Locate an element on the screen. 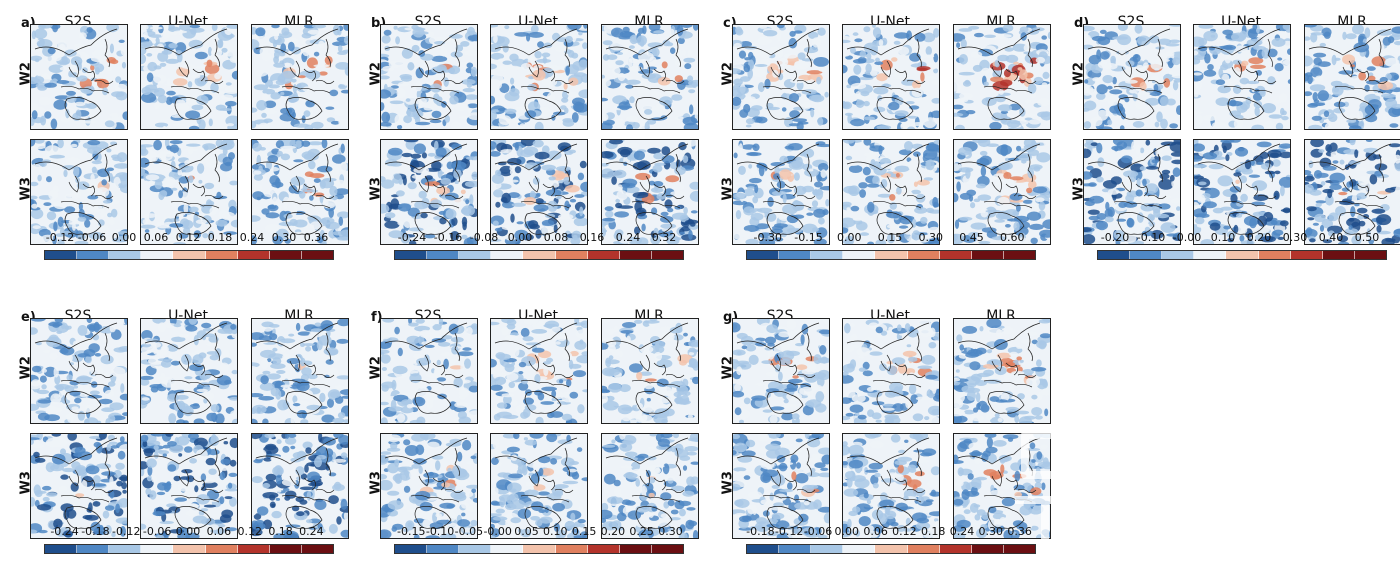  colorbar-tick-label: -0.05 is located at coordinates (469, 531).